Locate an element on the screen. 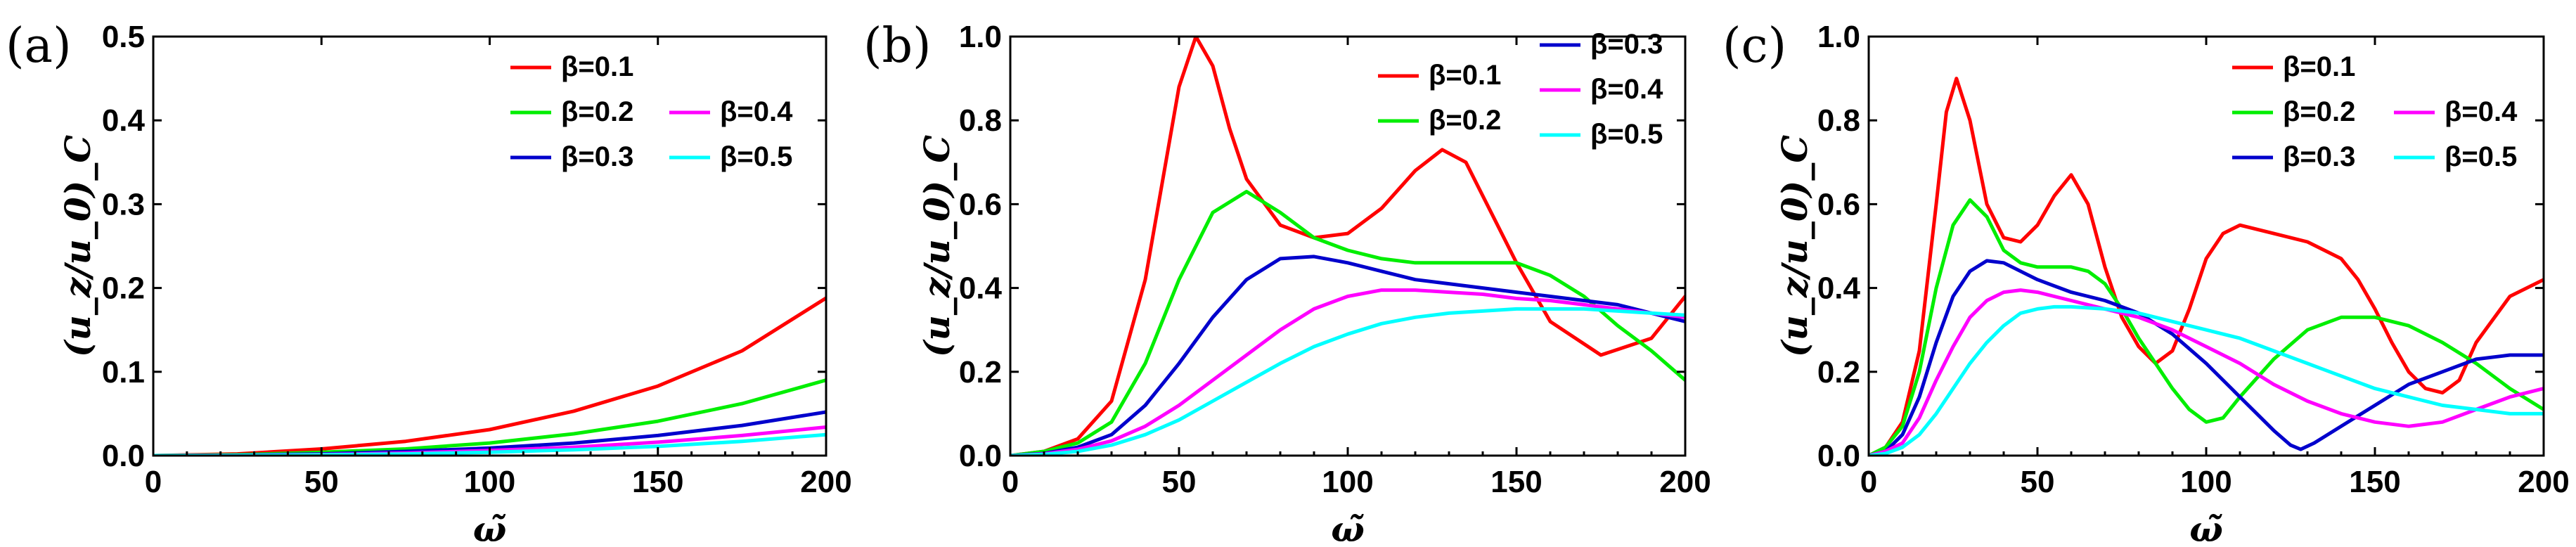 The width and height of the screenshot is (2576, 547). panel-label: (b) is located at coordinates (897, 46).